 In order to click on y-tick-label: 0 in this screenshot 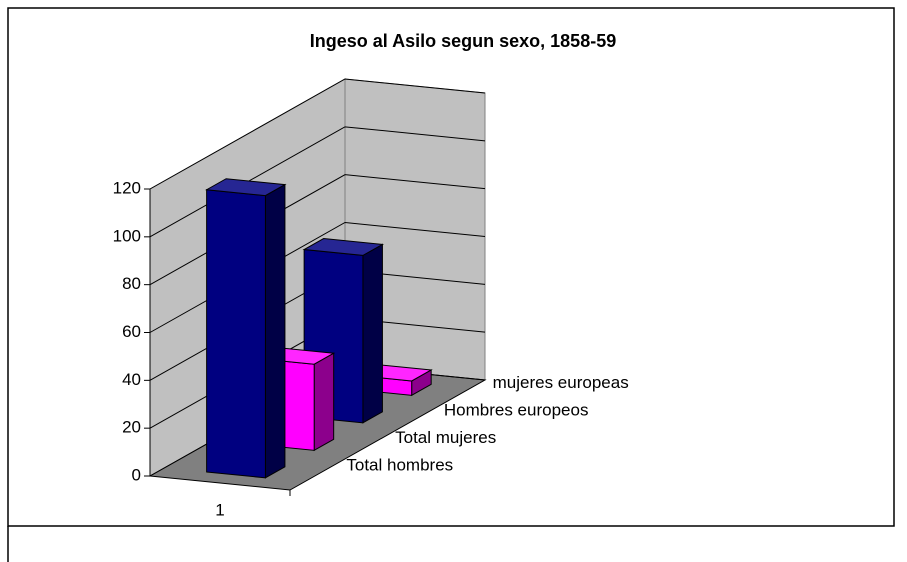, I will do `click(136, 474)`.